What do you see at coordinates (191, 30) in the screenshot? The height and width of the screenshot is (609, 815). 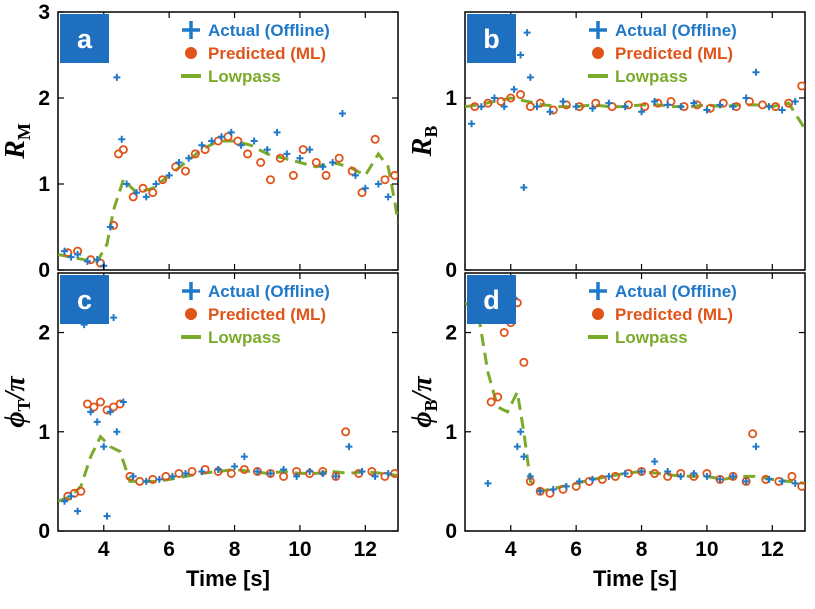 I see `legend-marker-actual` at bounding box center [191, 30].